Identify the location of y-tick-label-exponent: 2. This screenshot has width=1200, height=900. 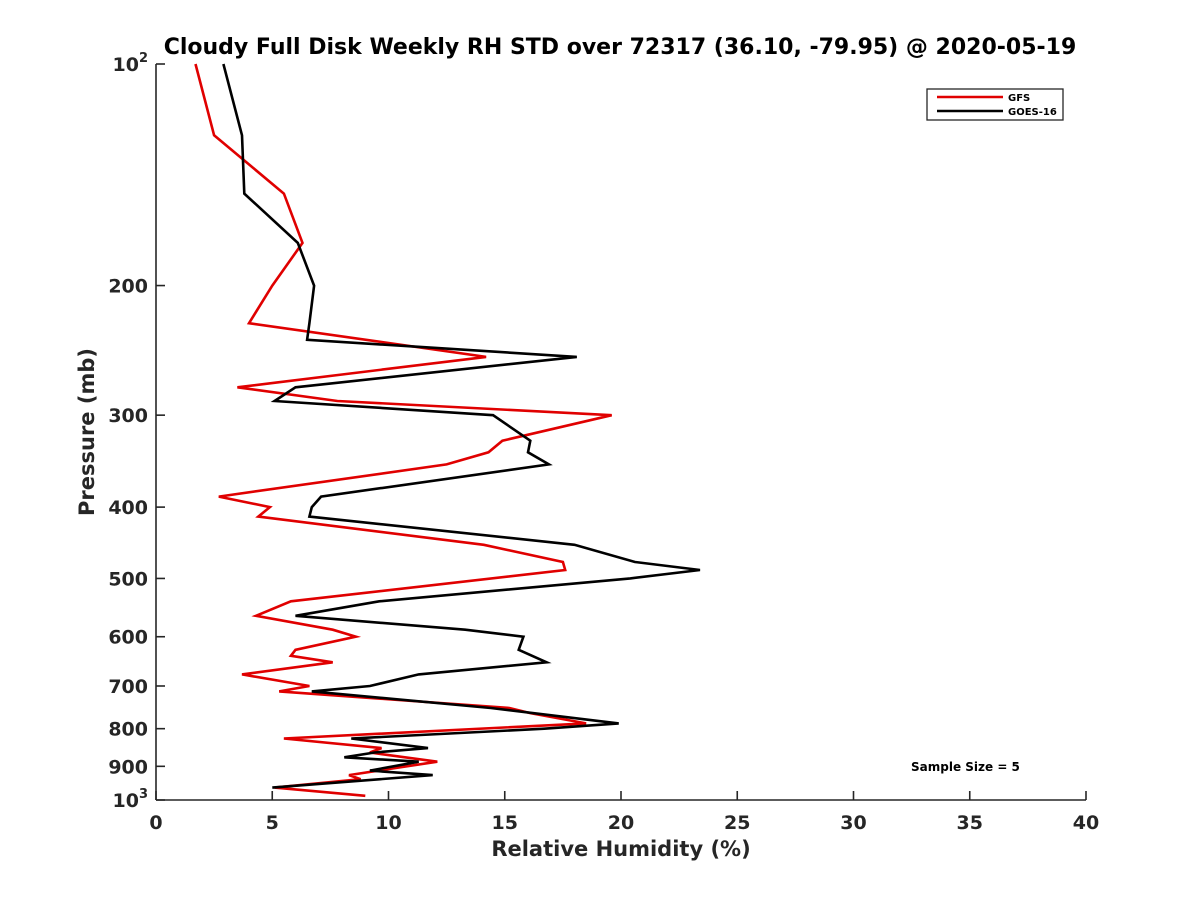
(143, 58).